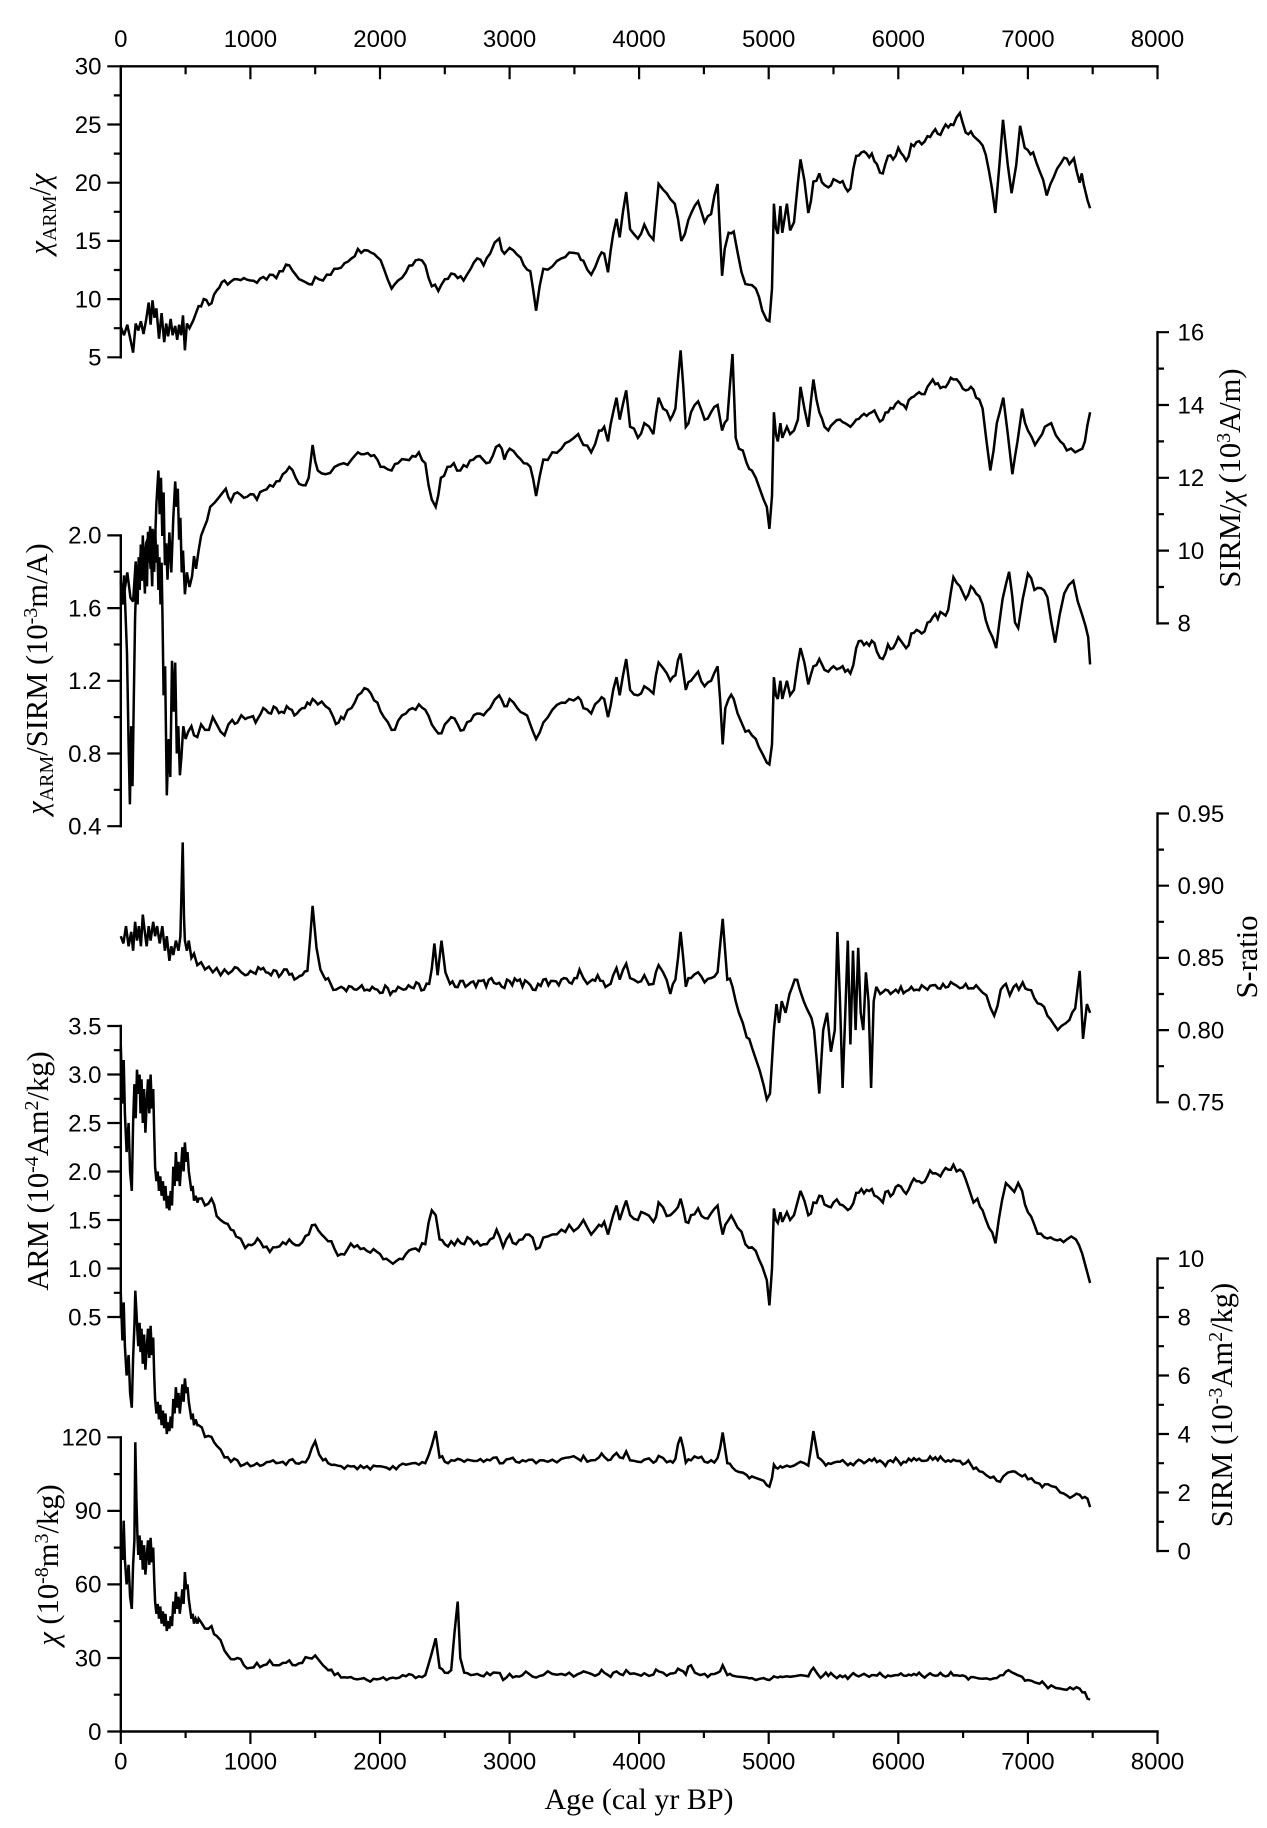 This screenshot has width=1267, height=1828. I want to click on svg-text: χ (10-8​m3​/kg), so click(48, 1566).